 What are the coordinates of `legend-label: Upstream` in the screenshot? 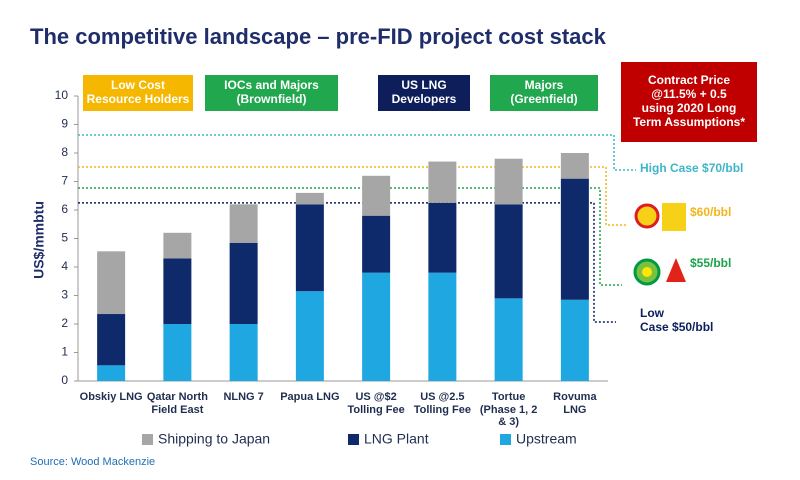 It's located at (546, 439).